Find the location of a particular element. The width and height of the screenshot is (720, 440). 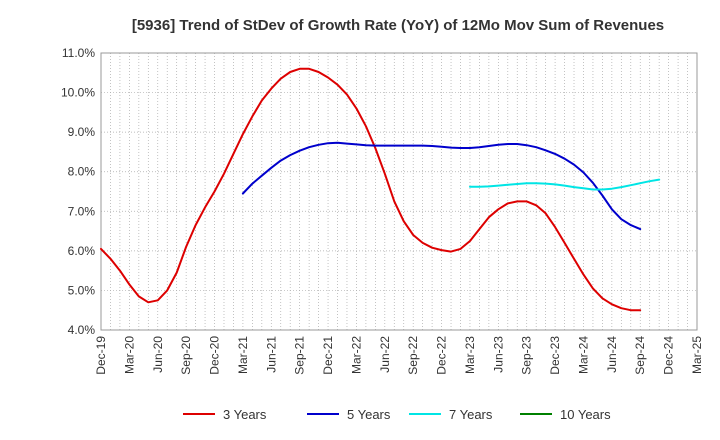

x-tick-label: Sep-23 is located at coordinates (527, 355).